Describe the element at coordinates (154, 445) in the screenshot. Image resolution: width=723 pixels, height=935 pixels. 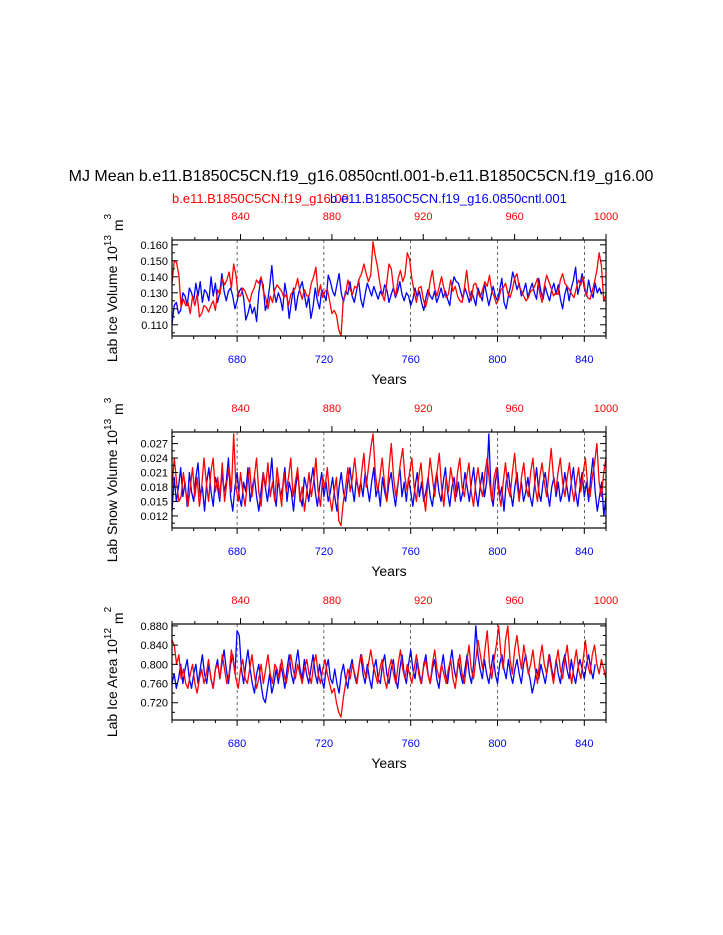
I see `ytick-label: 0.027` at that location.